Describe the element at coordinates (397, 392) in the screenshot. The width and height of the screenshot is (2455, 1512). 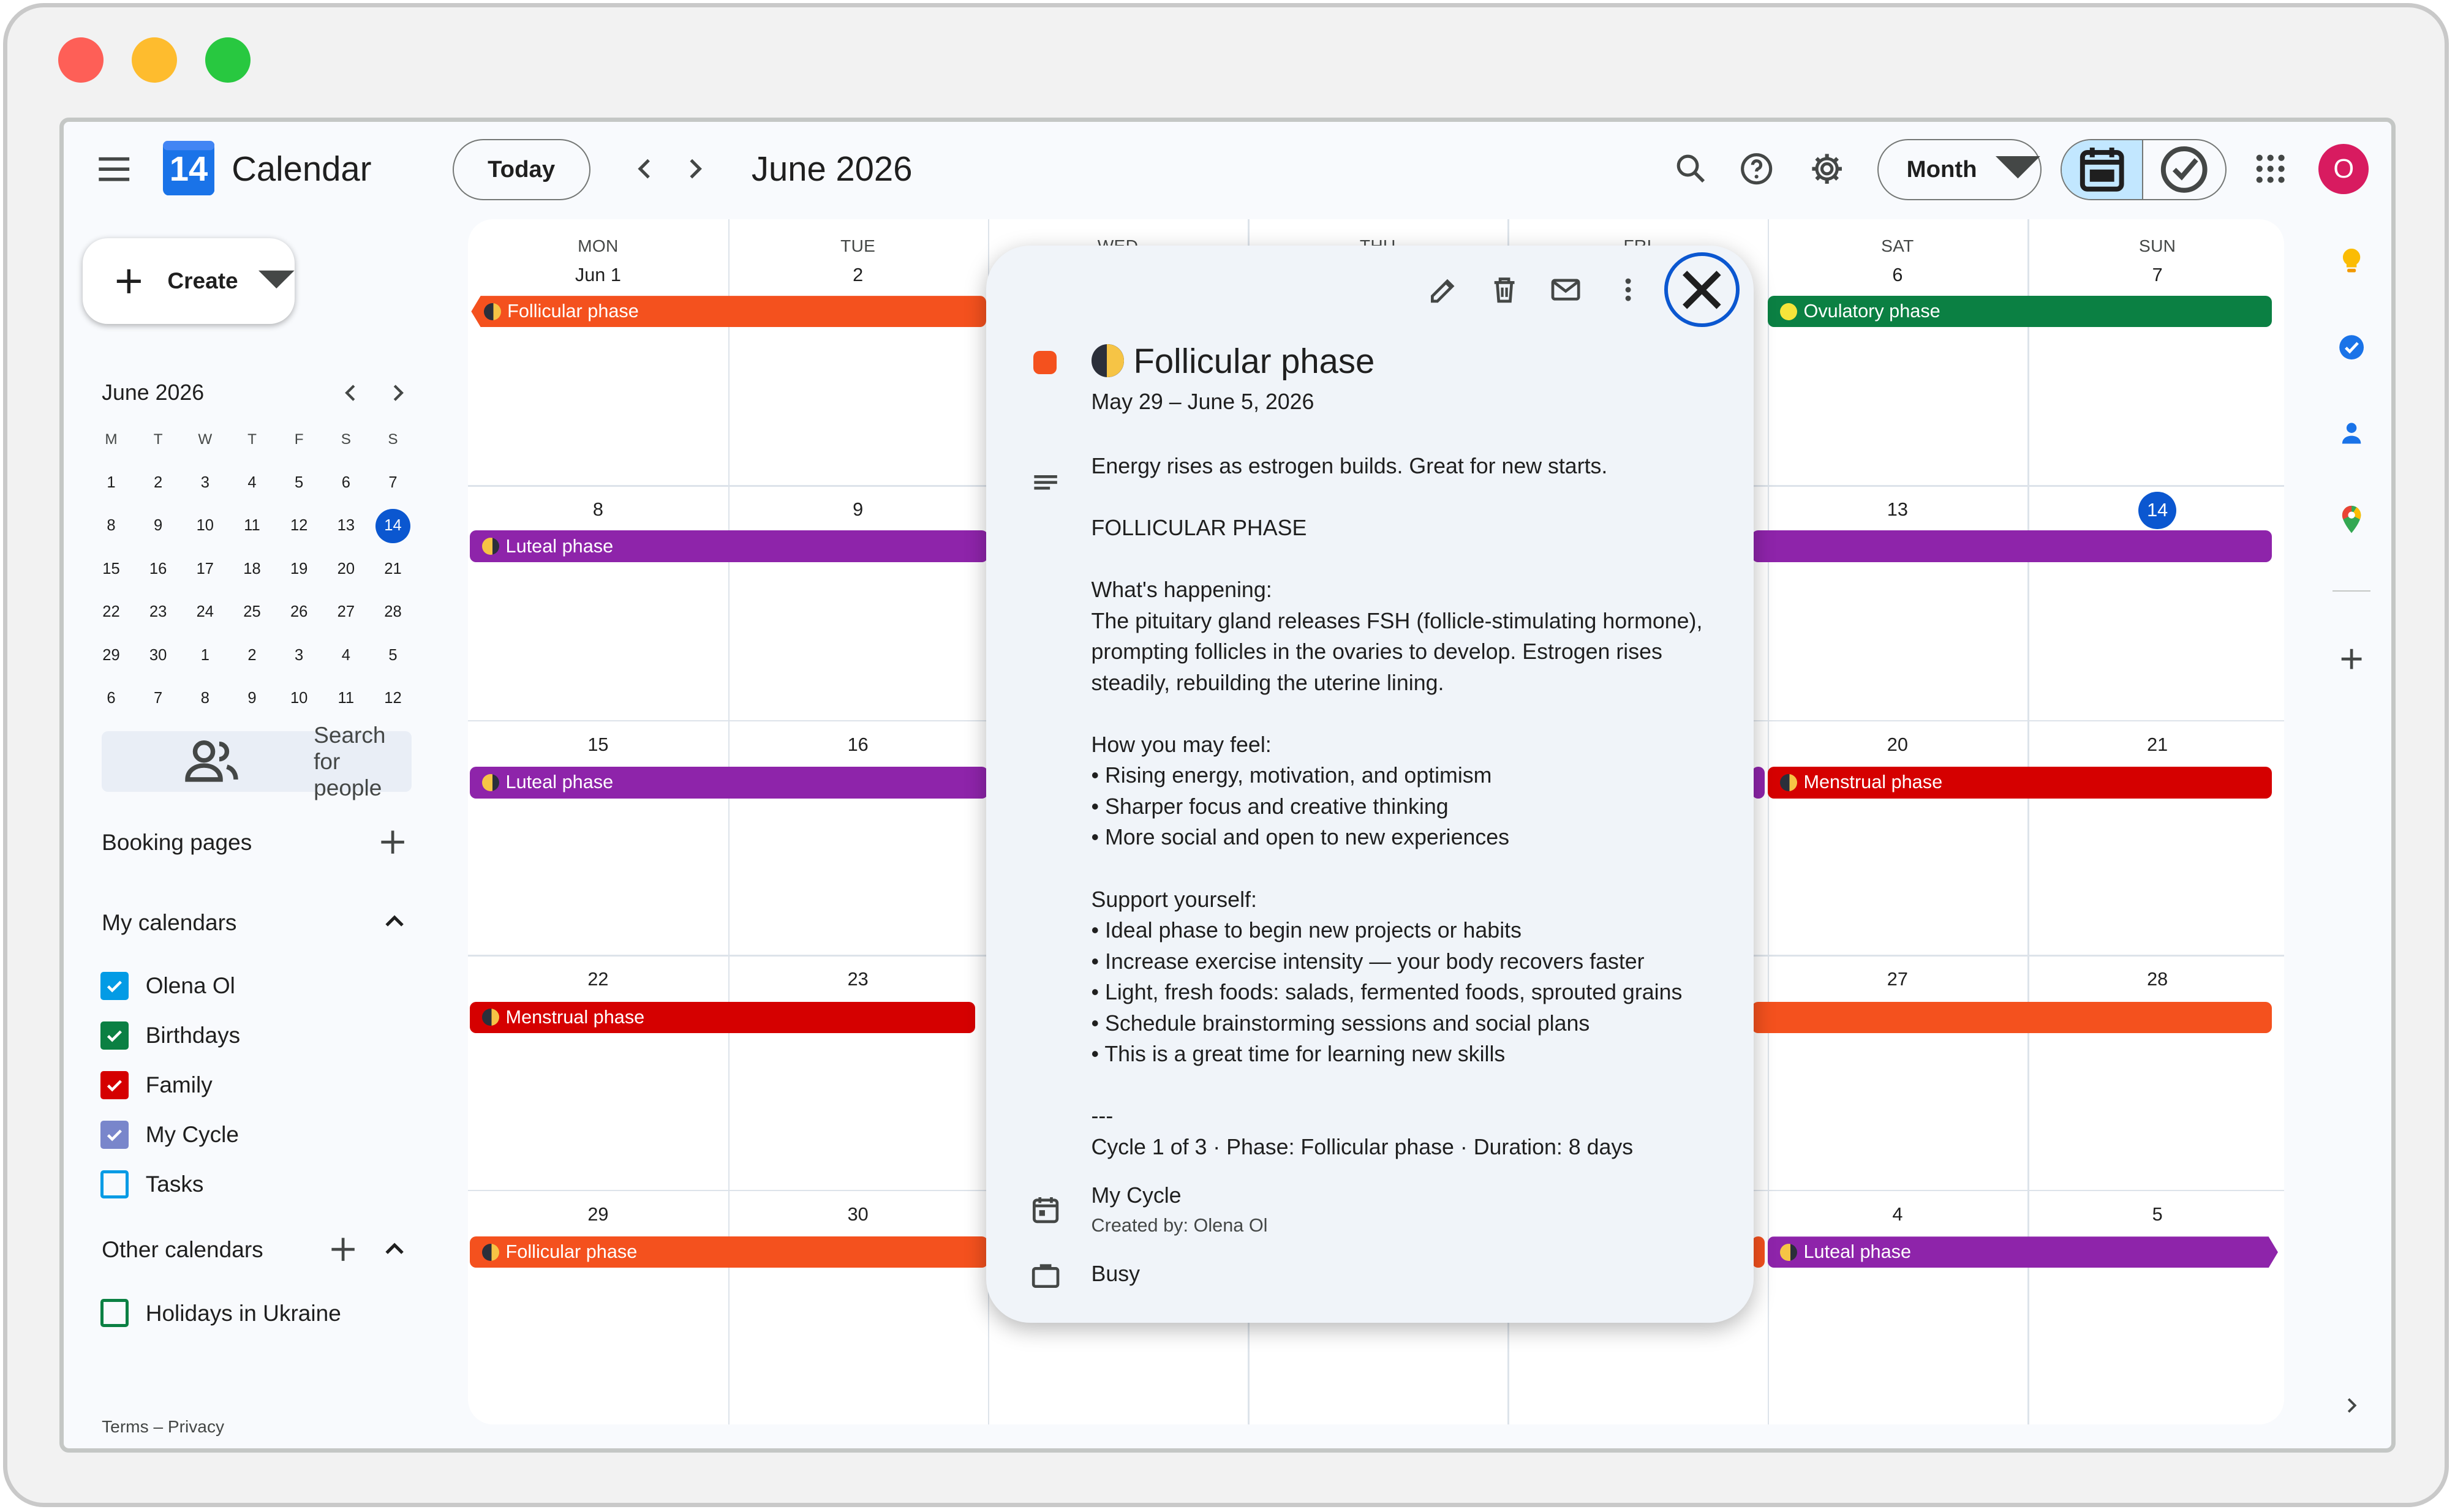
I see `mini-next-month-button` at that location.